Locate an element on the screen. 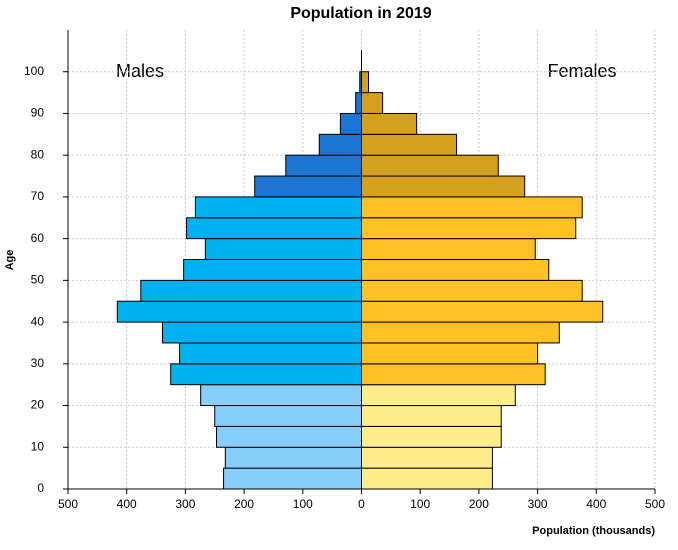  y-tick-label: 0 is located at coordinates (40, 488).